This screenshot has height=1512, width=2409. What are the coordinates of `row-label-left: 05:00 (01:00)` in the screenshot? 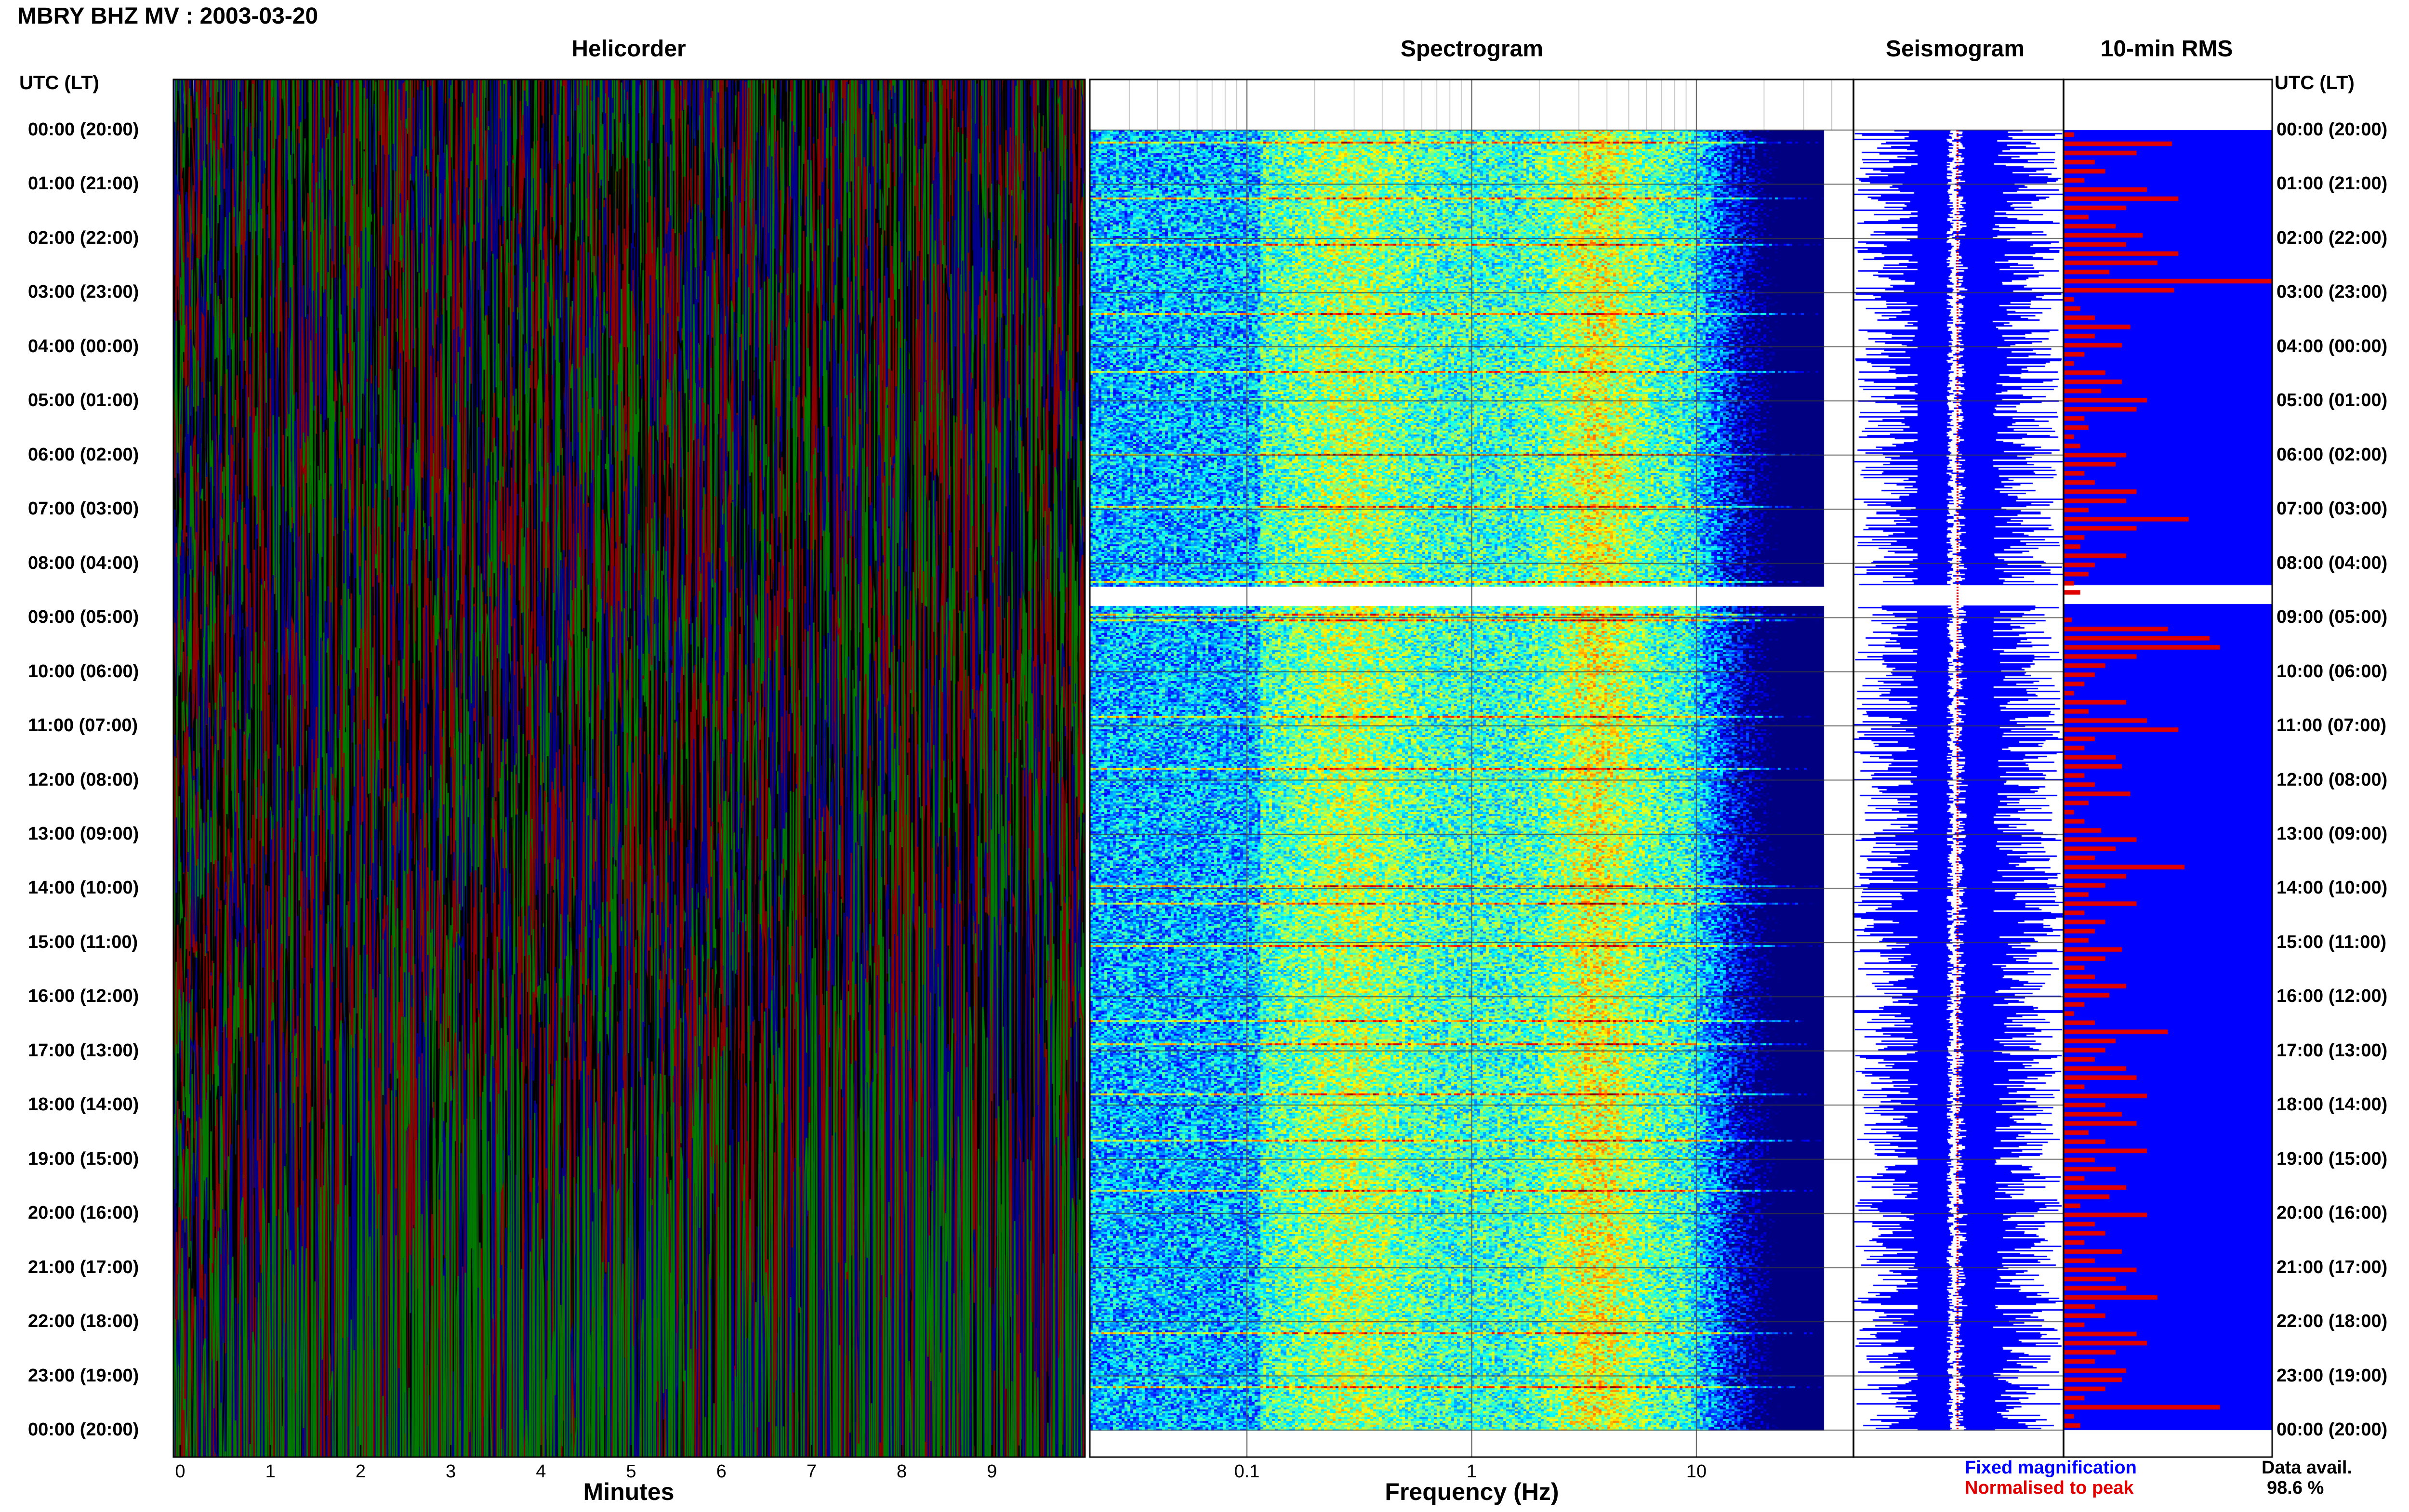 It's located at (83, 400).